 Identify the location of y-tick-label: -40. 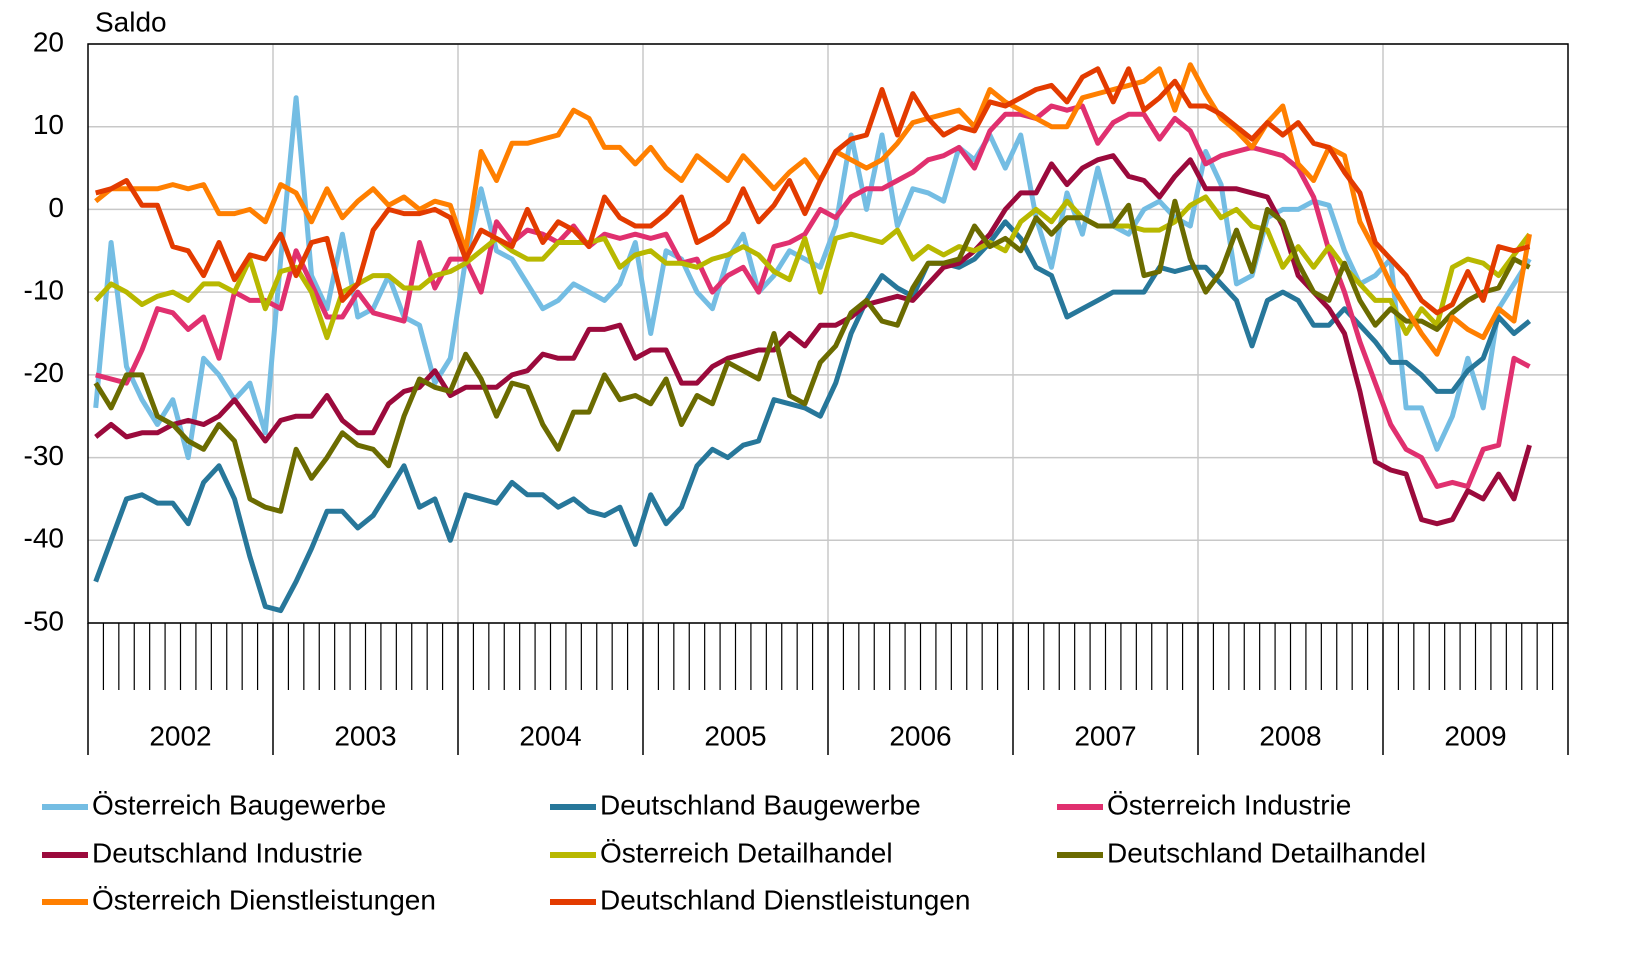
(44, 538).